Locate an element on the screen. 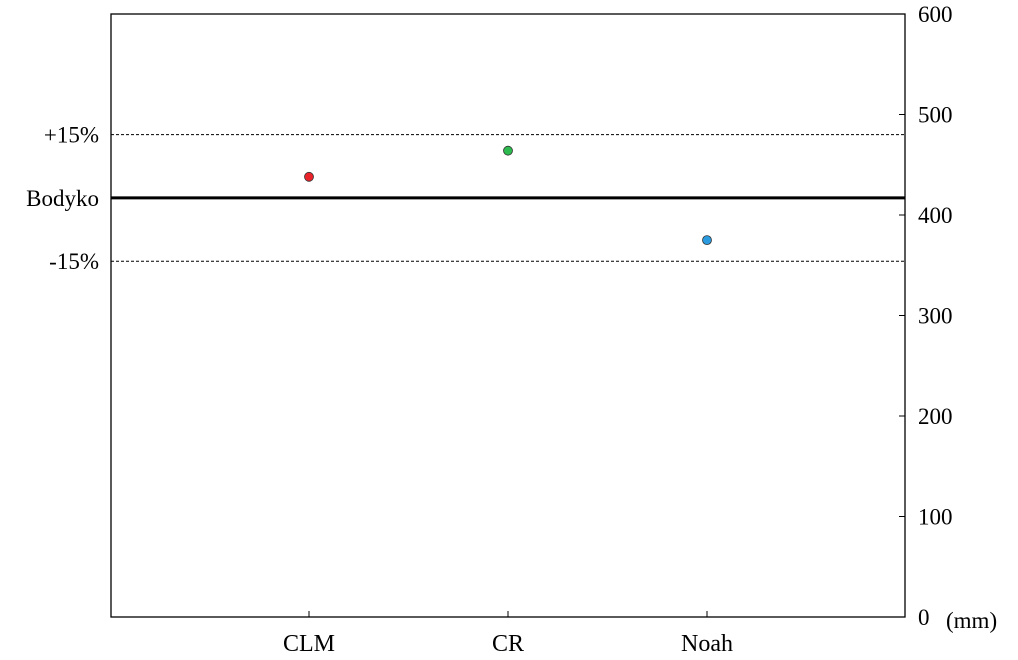 The image size is (1018, 660). reference-line-label-2: -15% is located at coordinates (74, 261).